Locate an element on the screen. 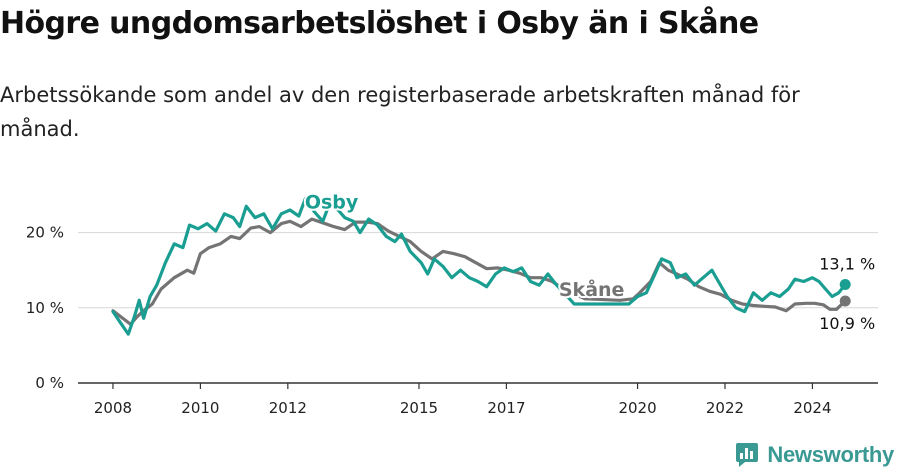 The width and height of the screenshot is (900, 474). x-tick-label: 2008 is located at coordinates (113, 408).